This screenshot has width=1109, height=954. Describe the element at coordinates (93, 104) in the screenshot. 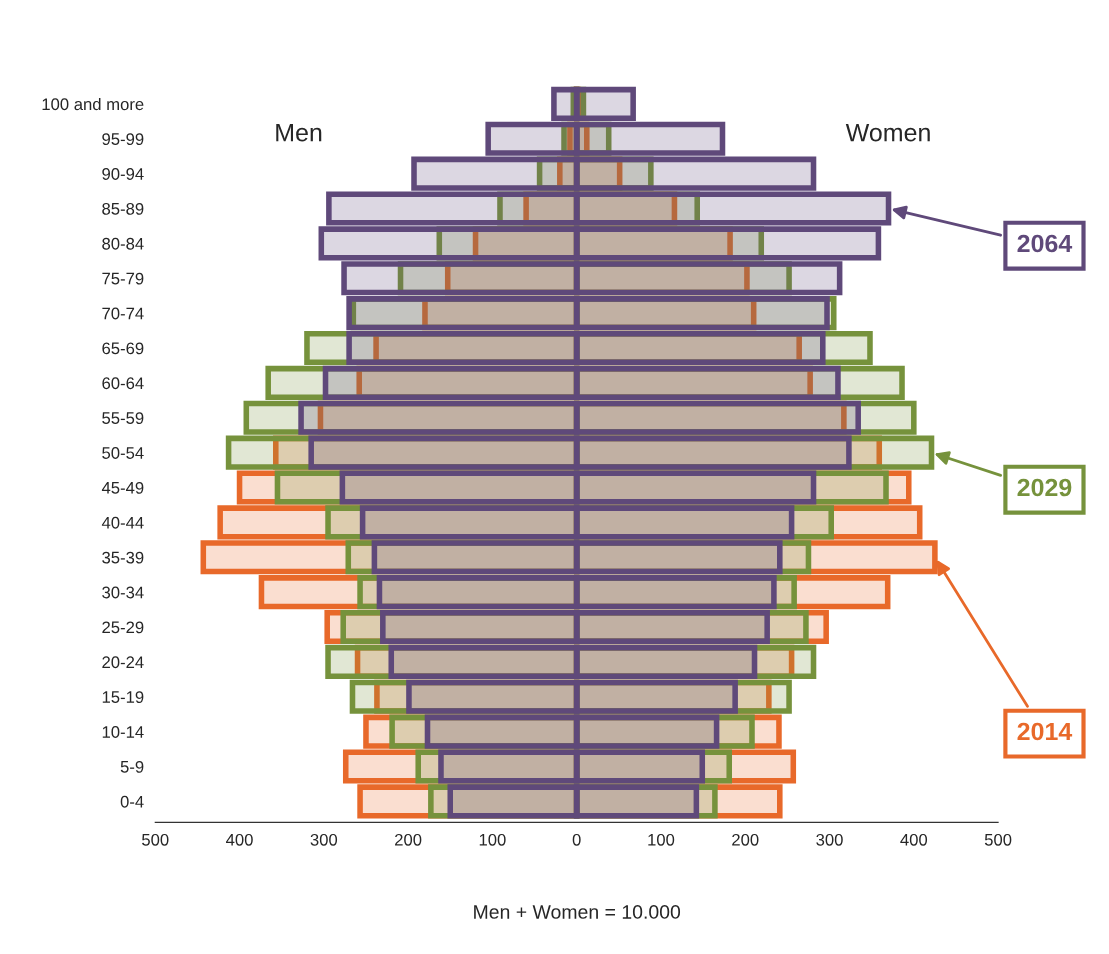

I see `y-tick-label: 100 and more` at that location.